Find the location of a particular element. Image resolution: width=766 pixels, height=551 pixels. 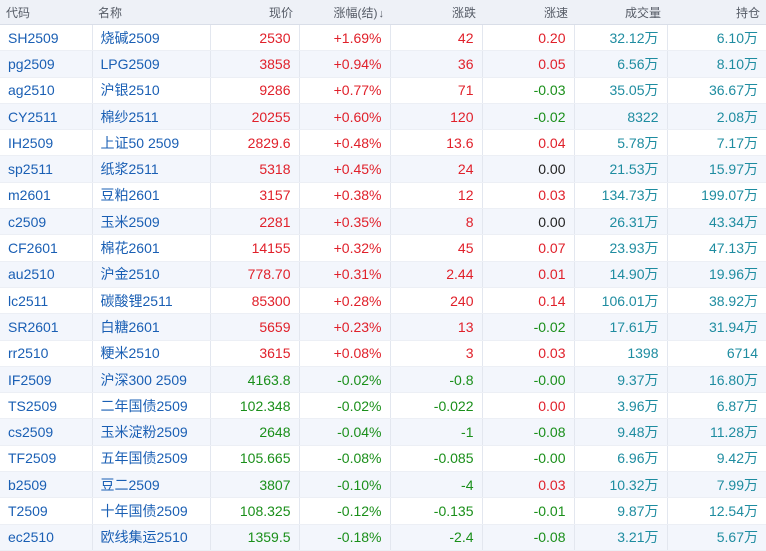

column-header-change: 涨跌 is located at coordinates (436, 12).